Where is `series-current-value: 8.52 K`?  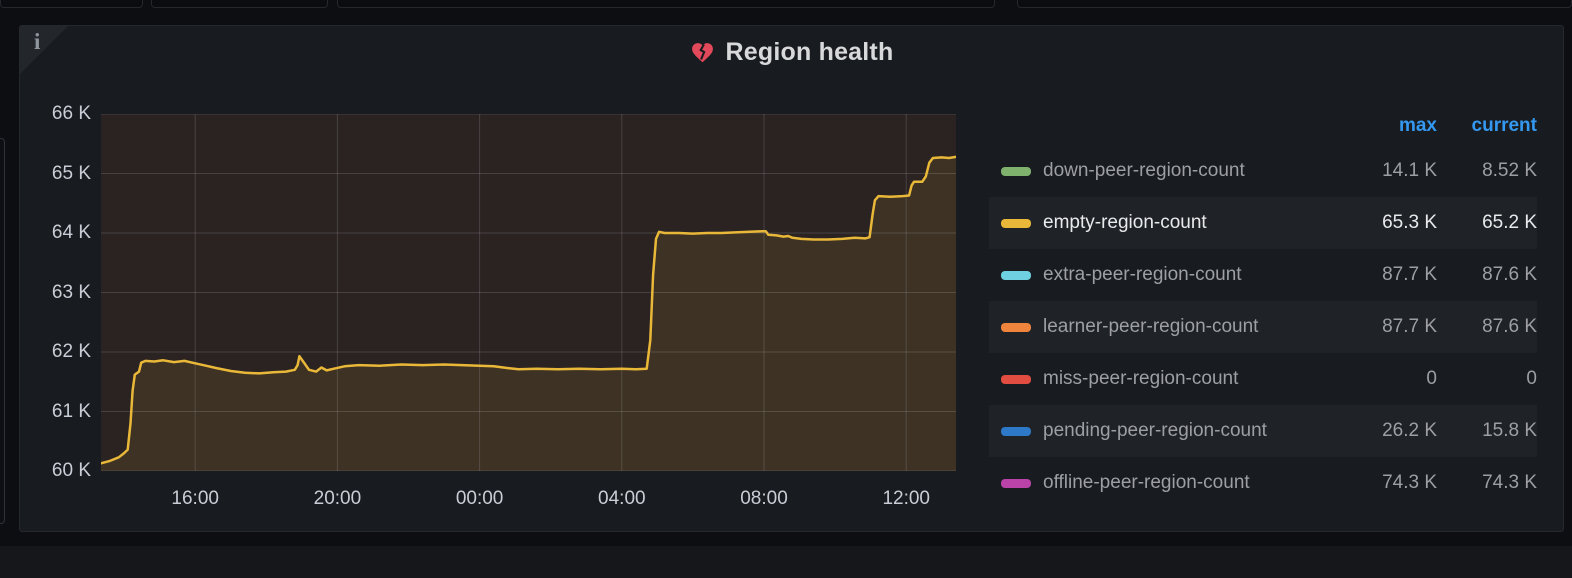
series-current-value: 8.52 K is located at coordinates (1509, 170).